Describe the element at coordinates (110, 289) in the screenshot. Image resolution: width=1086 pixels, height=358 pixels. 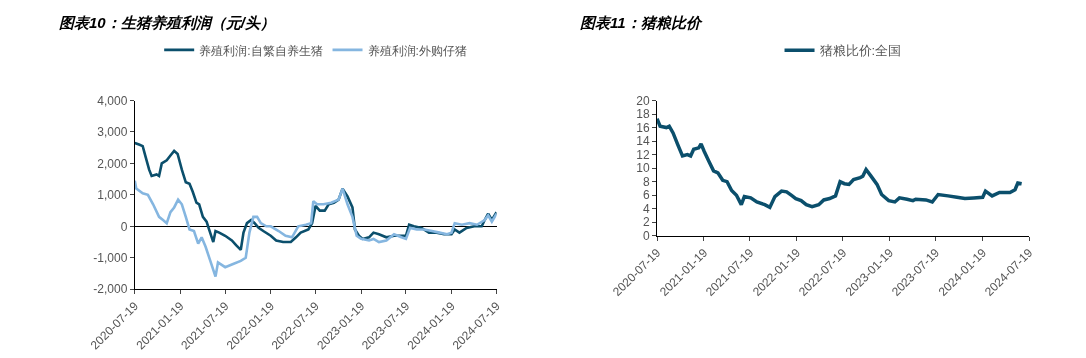
I see `y-tick-label: -2,000` at that location.